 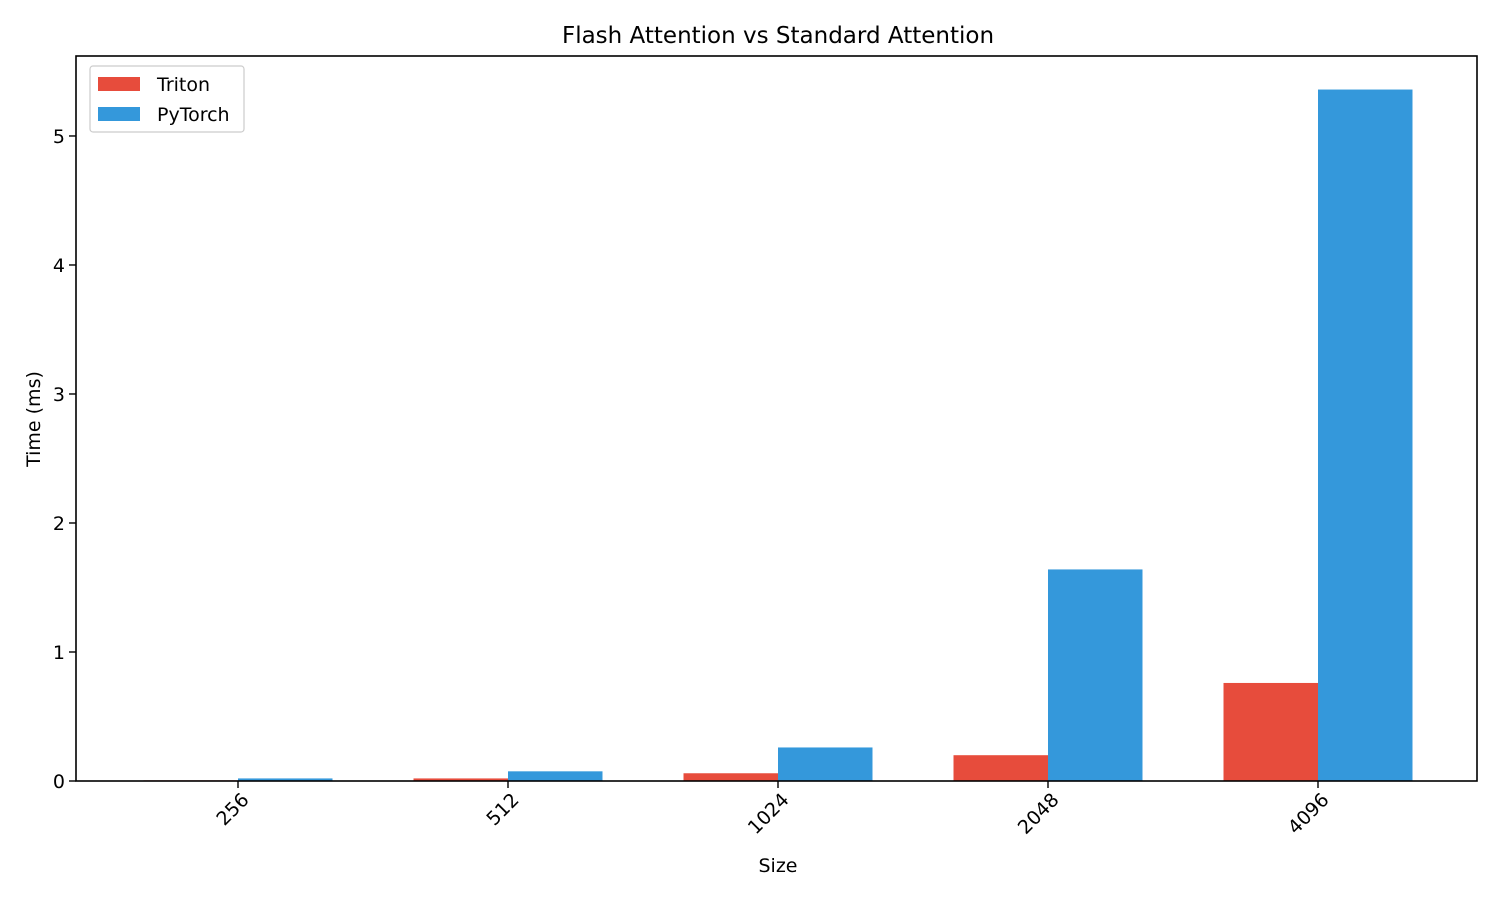 What do you see at coordinates (193, 115) in the screenshot?
I see `legend-label-pytorch: PyTorch` at bounding box center [193, 115].